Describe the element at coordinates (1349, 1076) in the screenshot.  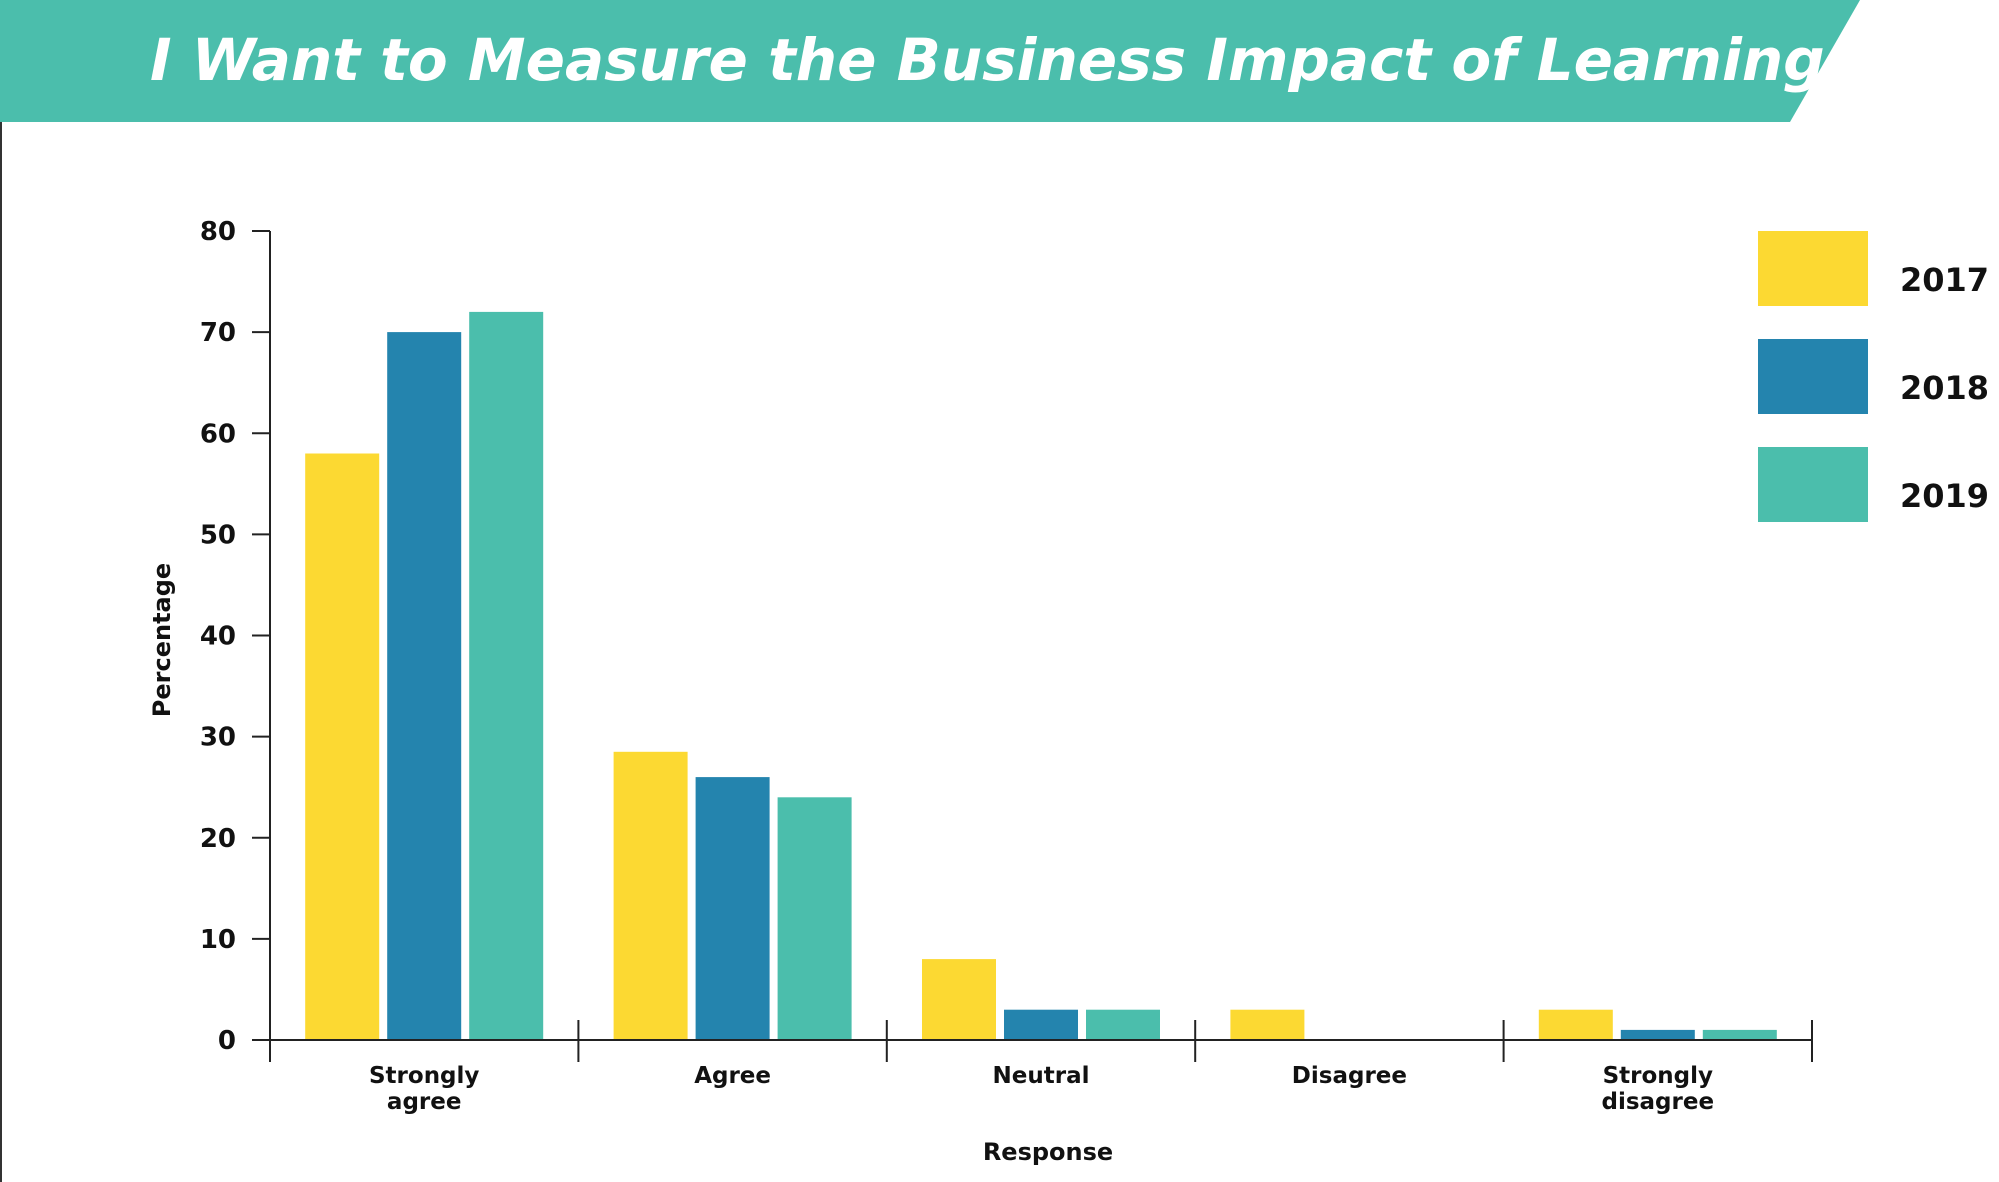
I see `x-category-label: Disagree` at that location.